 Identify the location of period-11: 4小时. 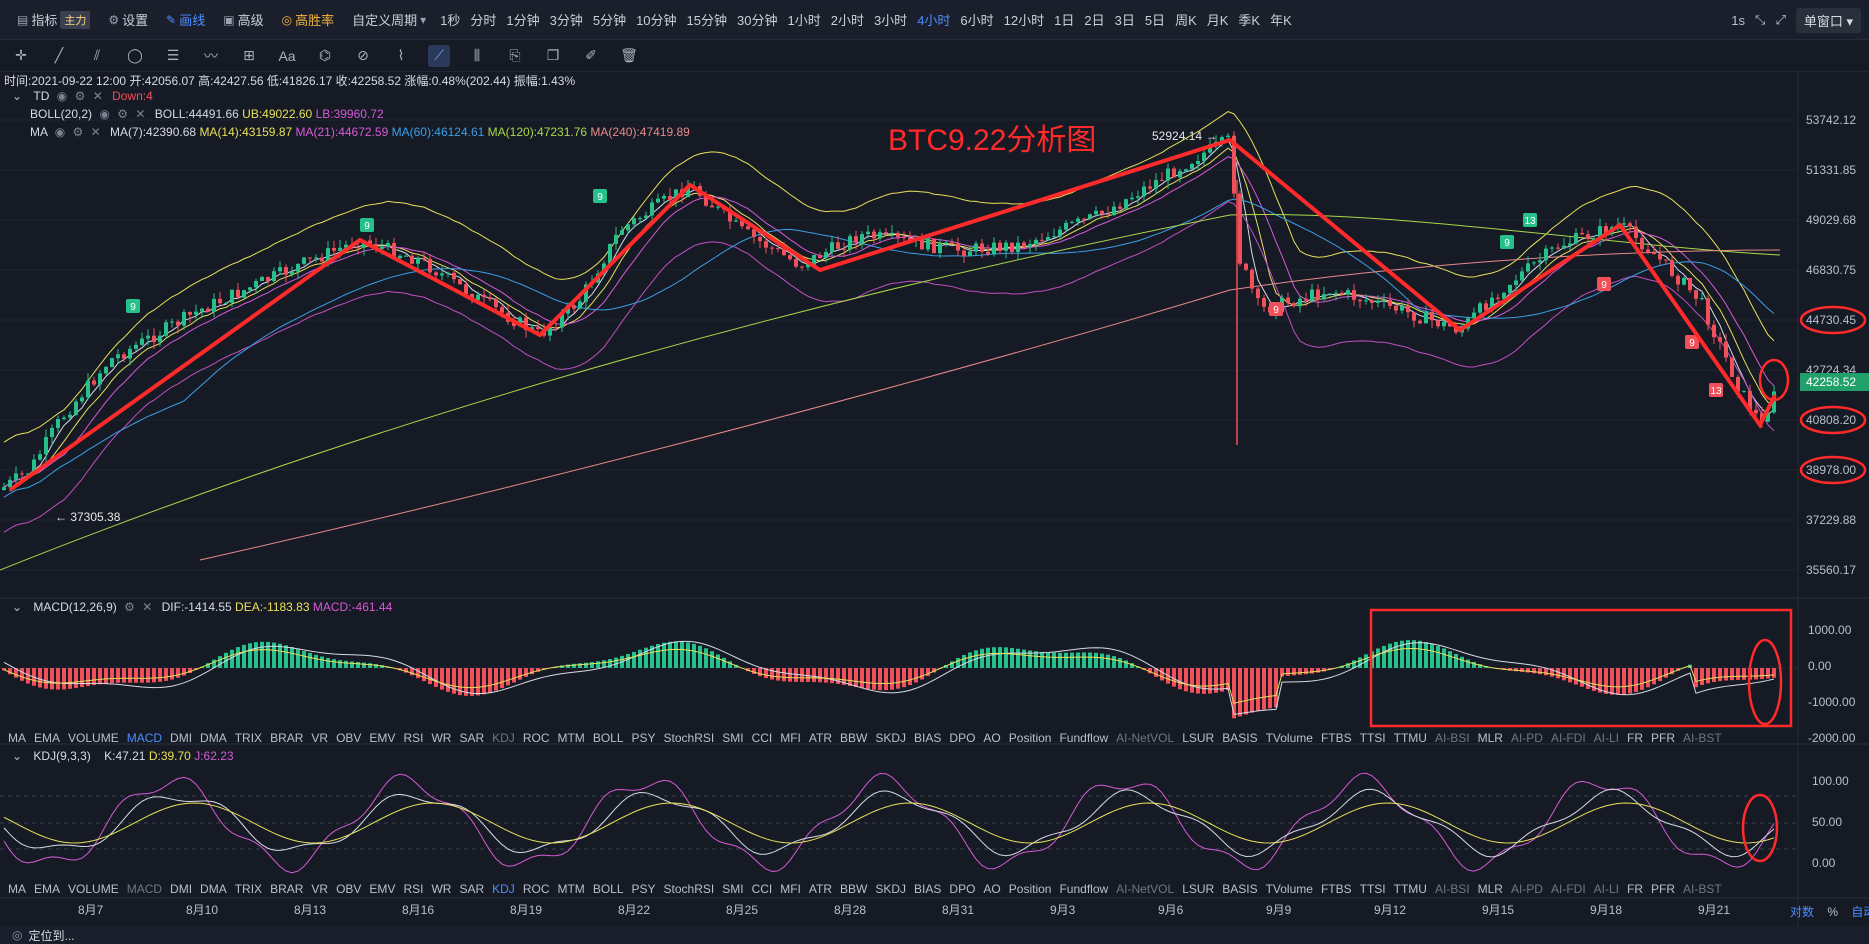
(934, 20).